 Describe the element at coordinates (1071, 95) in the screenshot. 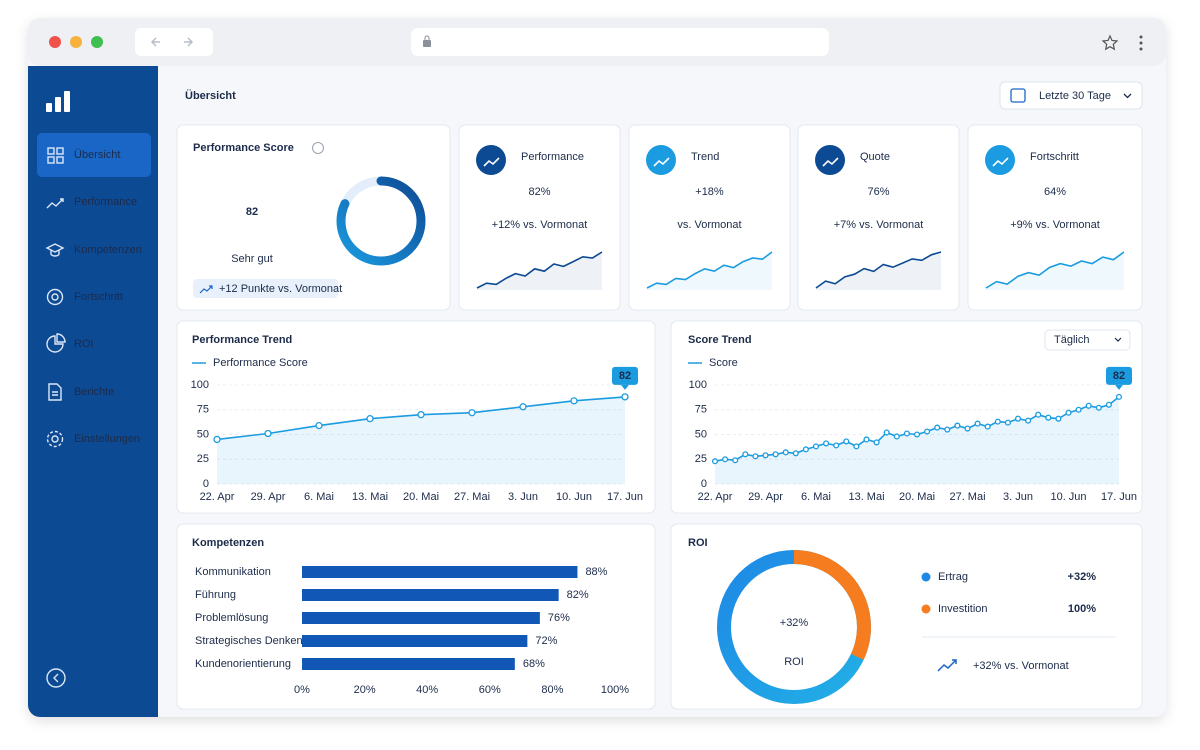

I see `date-filter` at that location.